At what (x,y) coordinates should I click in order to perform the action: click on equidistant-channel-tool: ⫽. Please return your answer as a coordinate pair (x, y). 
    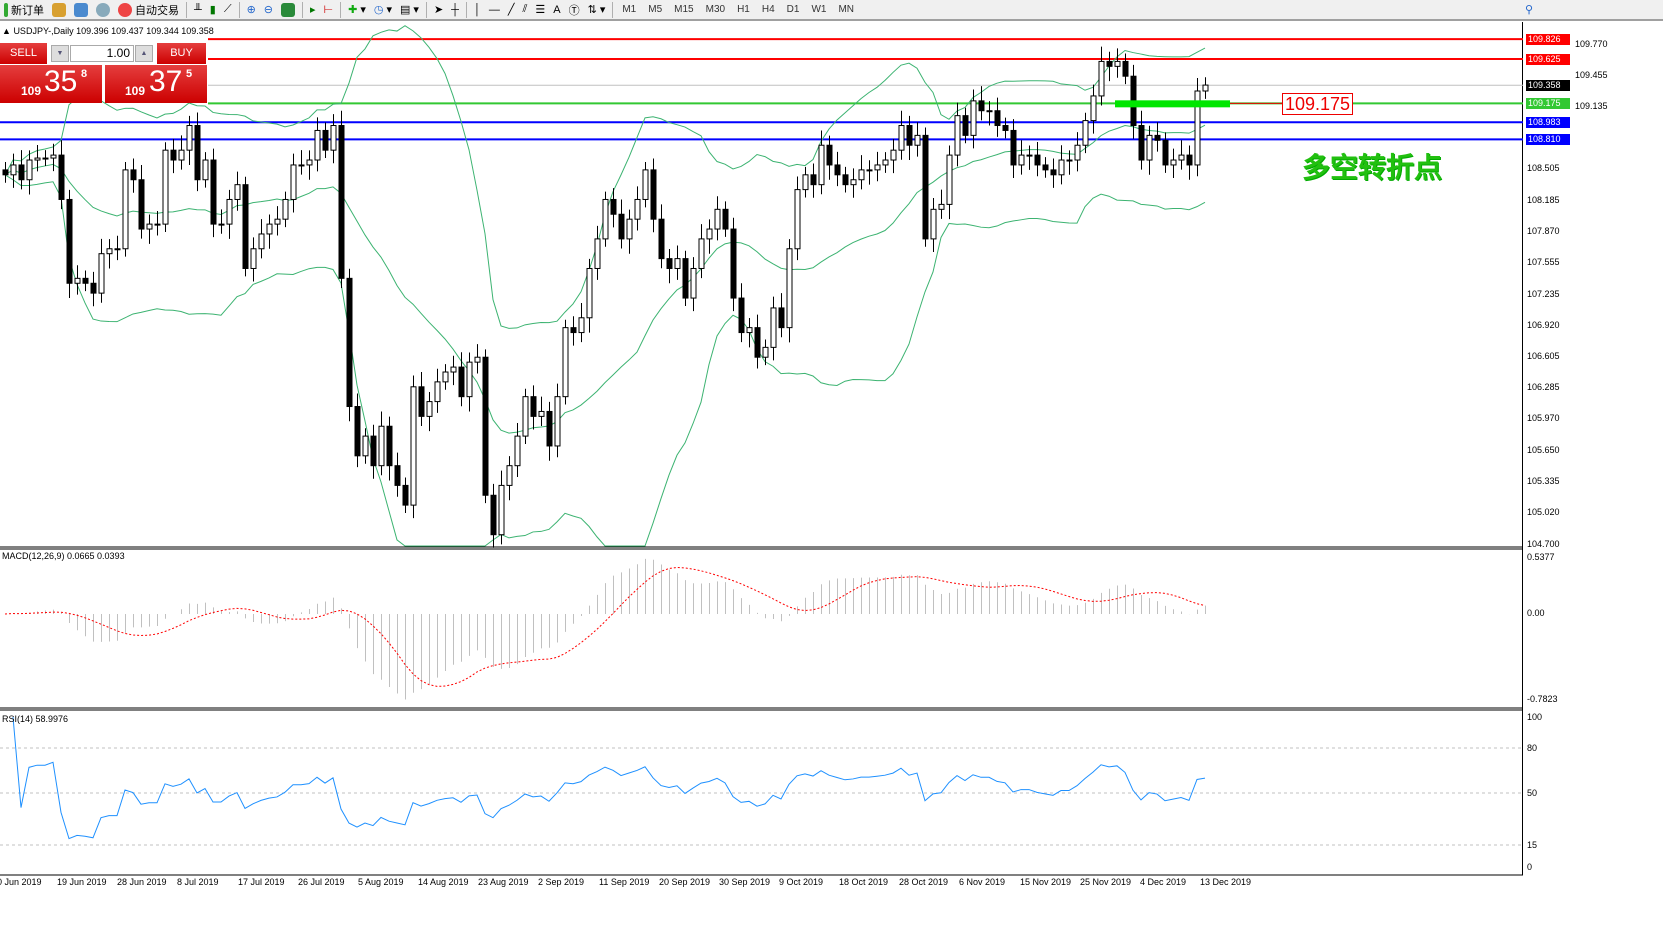
    Looking at the image, I should click on (524, 9).